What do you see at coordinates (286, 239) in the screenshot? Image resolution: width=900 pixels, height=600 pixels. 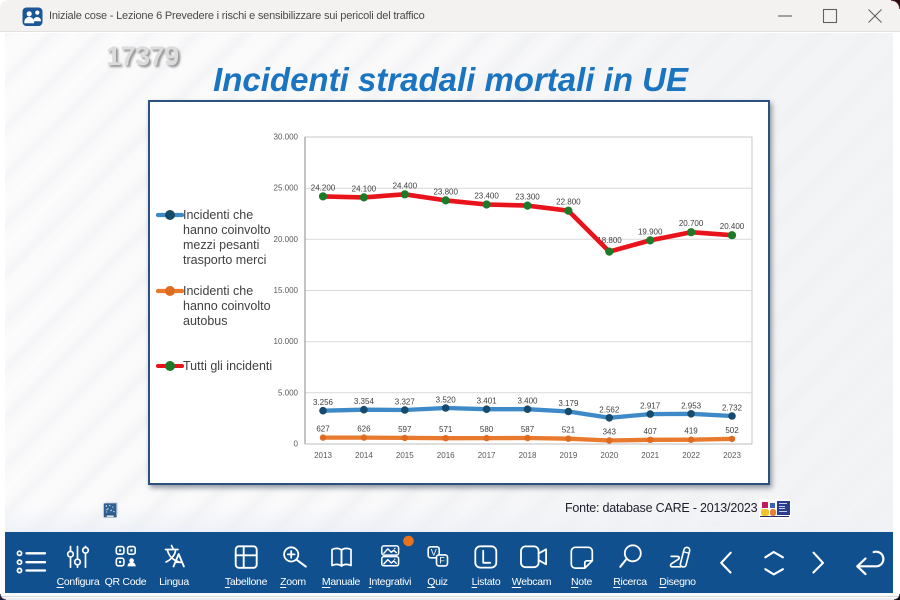 I see `svg-text: 20.000` at bounding box center [286, 239].